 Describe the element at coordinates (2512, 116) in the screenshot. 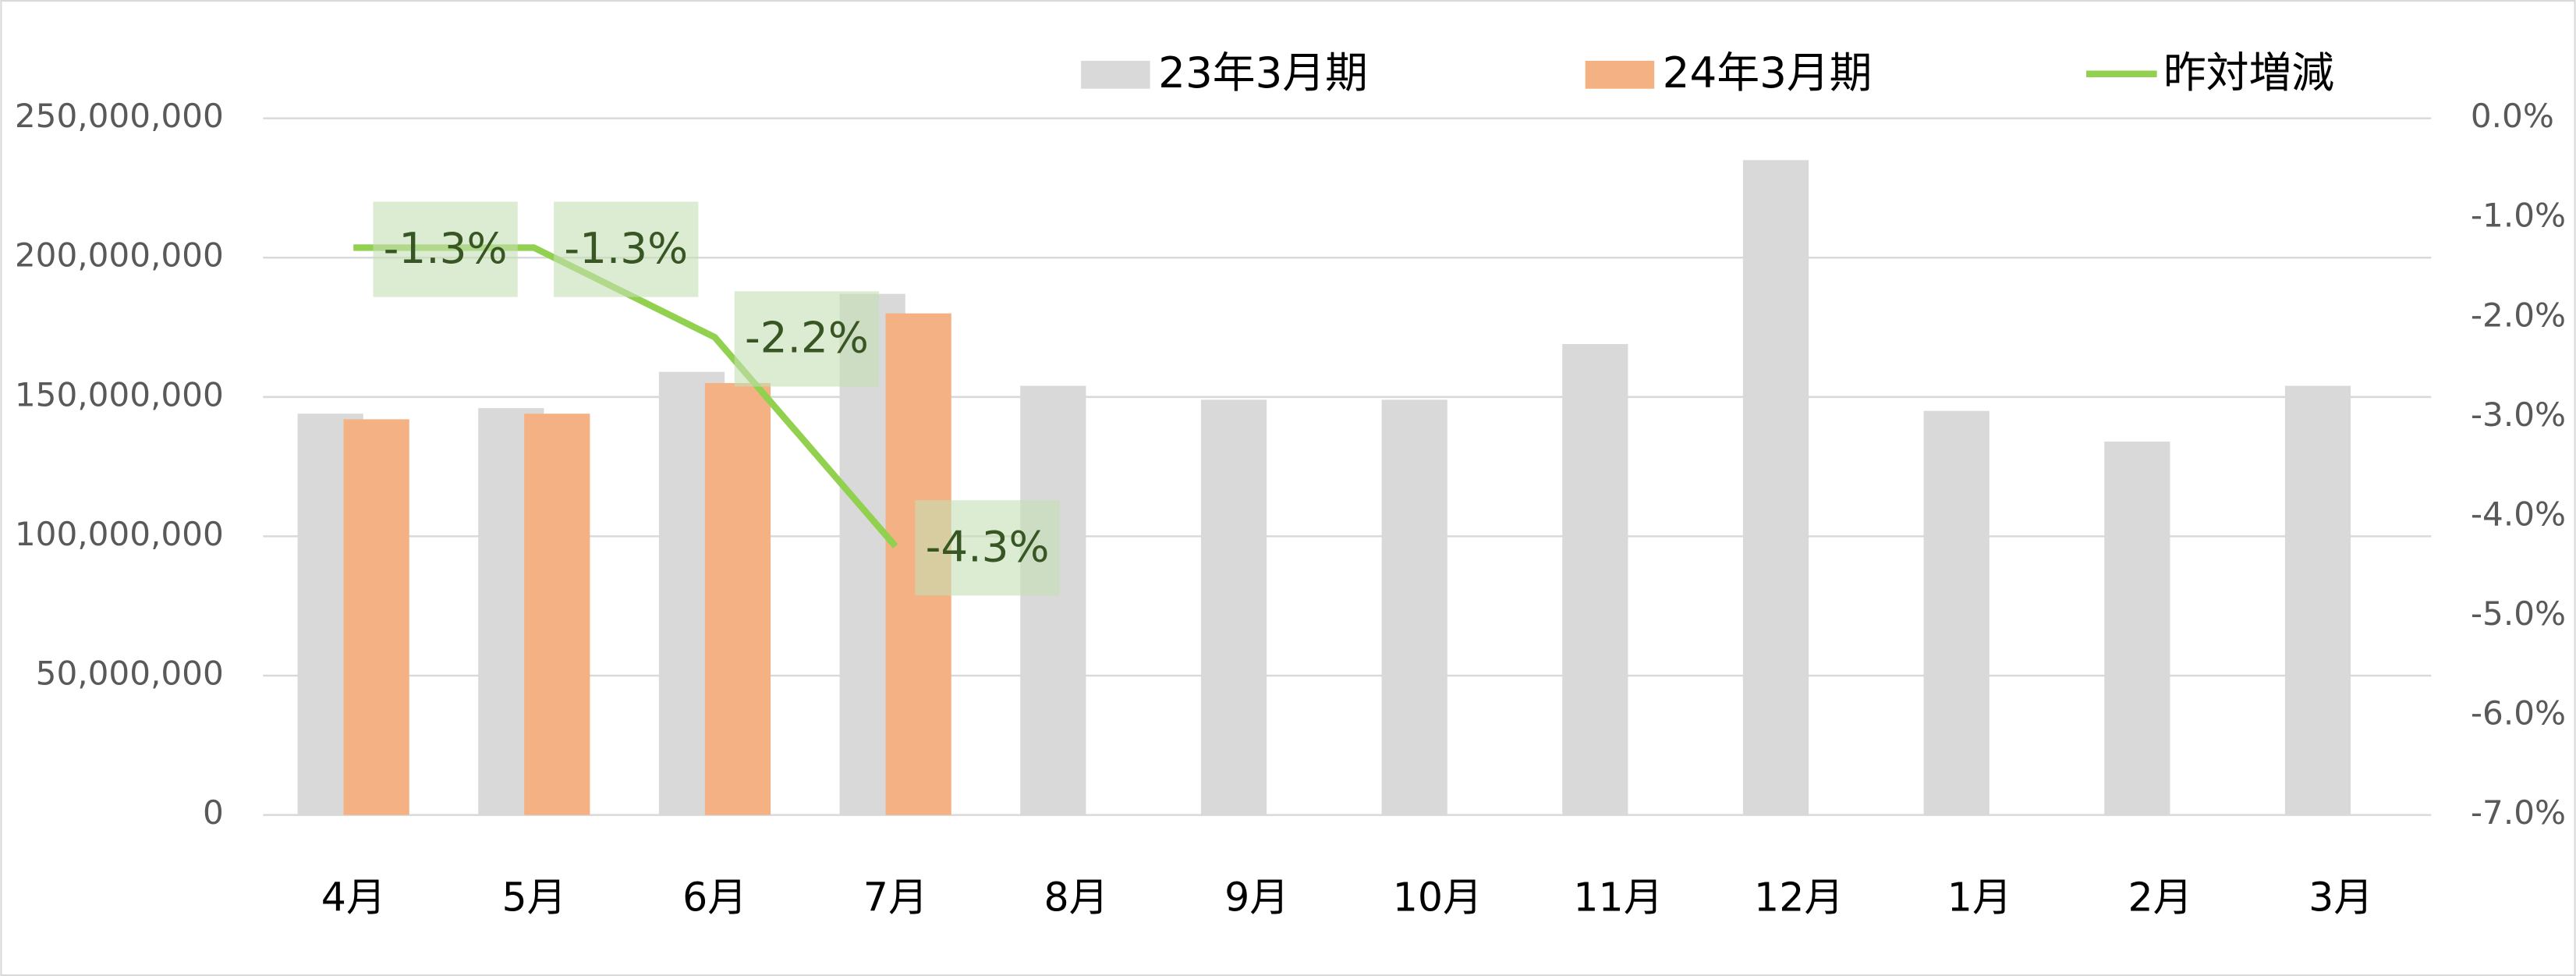

I see `y2-tick-label: 0.0%` at that location.